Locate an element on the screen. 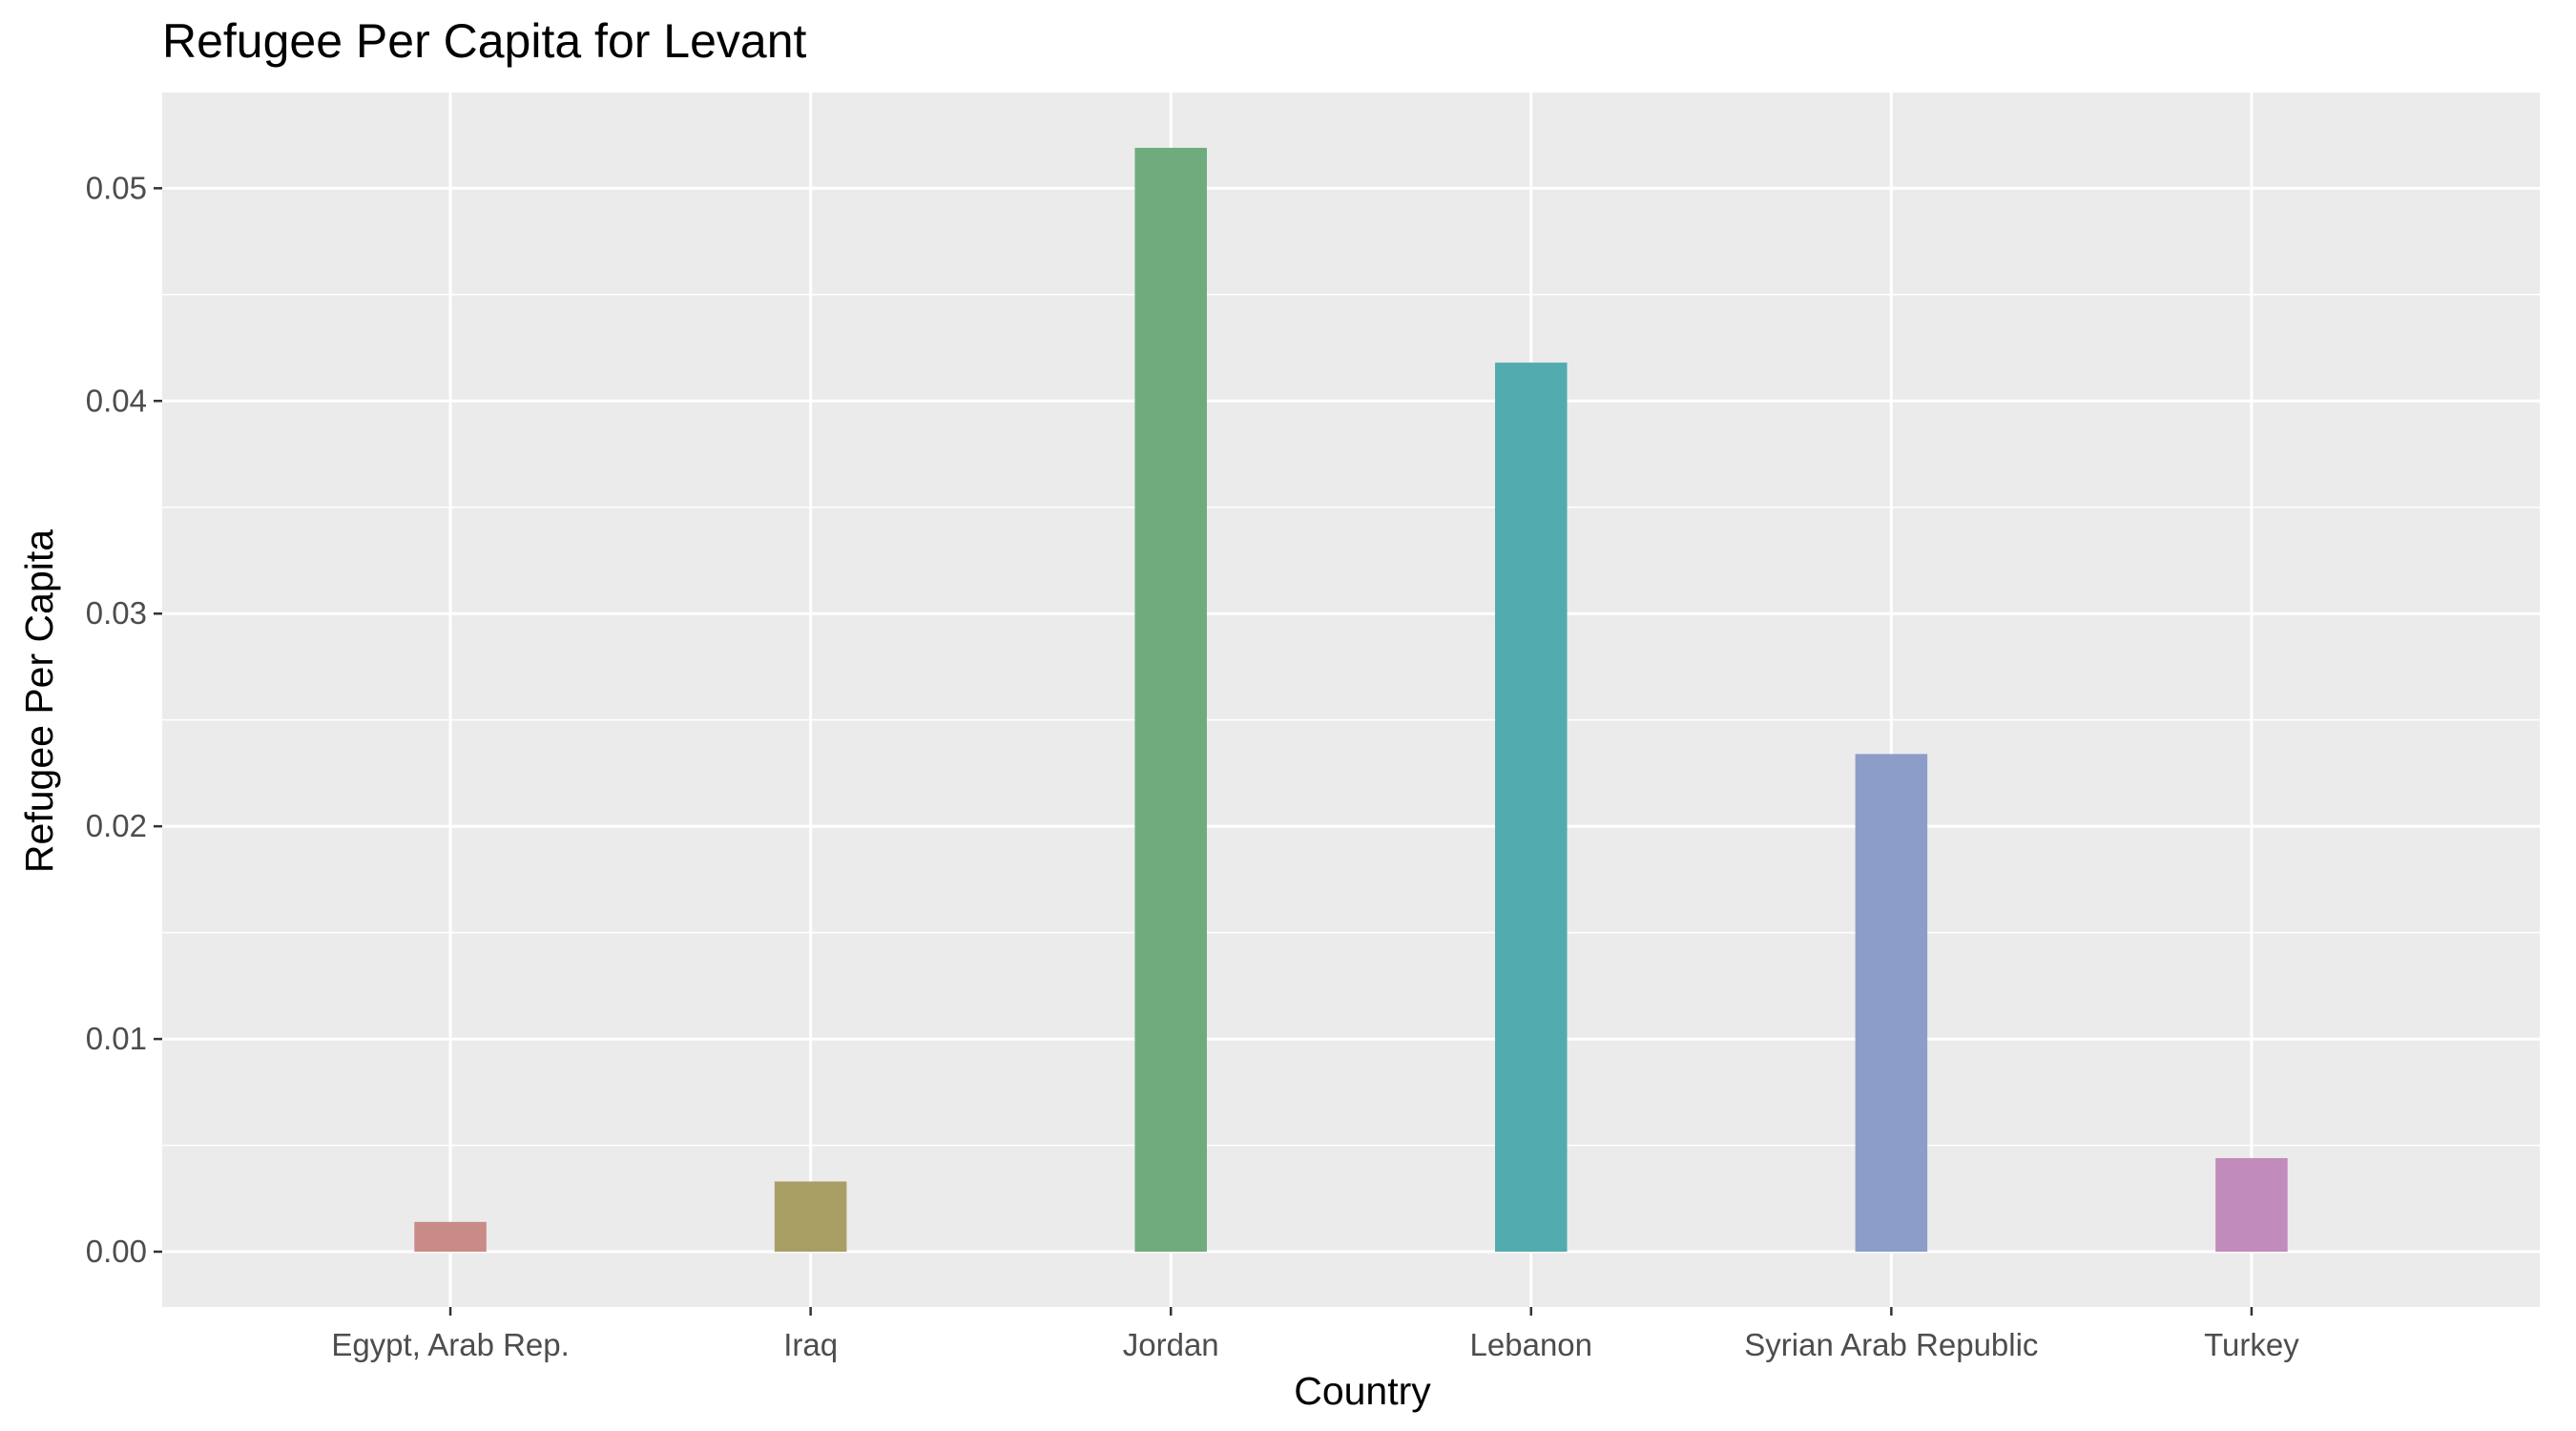 This screenshot has height=1431, width=2576. x-tick-label: Jordan is located at coordinates (1171, 1344).